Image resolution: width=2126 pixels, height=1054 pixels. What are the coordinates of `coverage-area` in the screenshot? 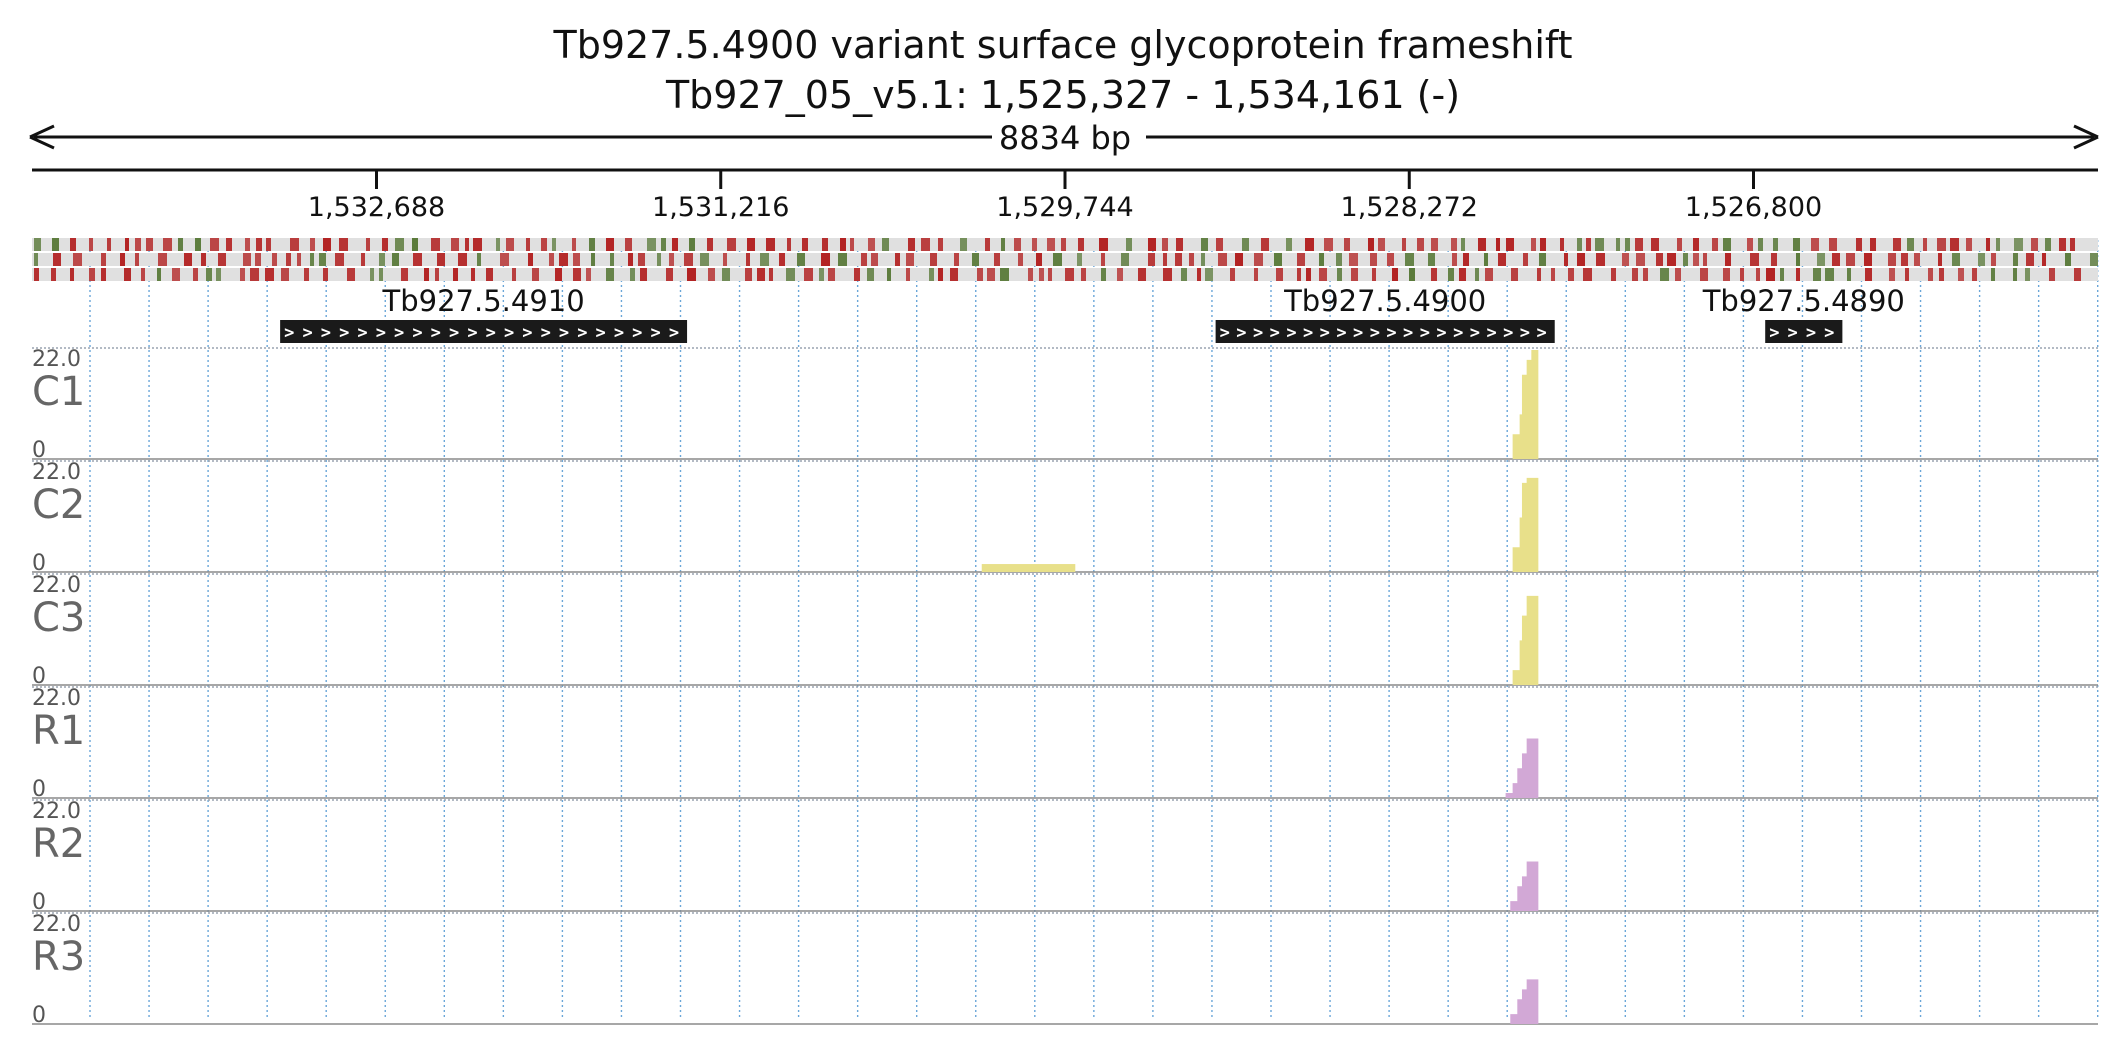 It's located at (1521, 404).